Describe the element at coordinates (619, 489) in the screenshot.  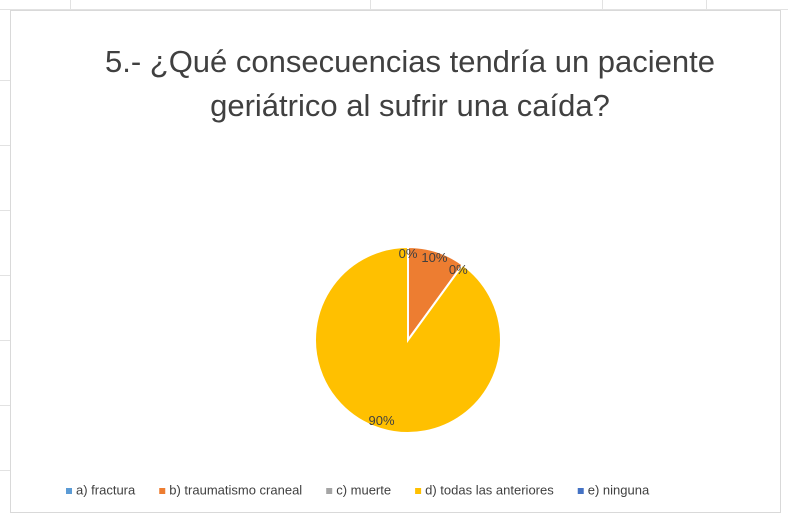
I see `legend-label: e) ninguna` at that location.